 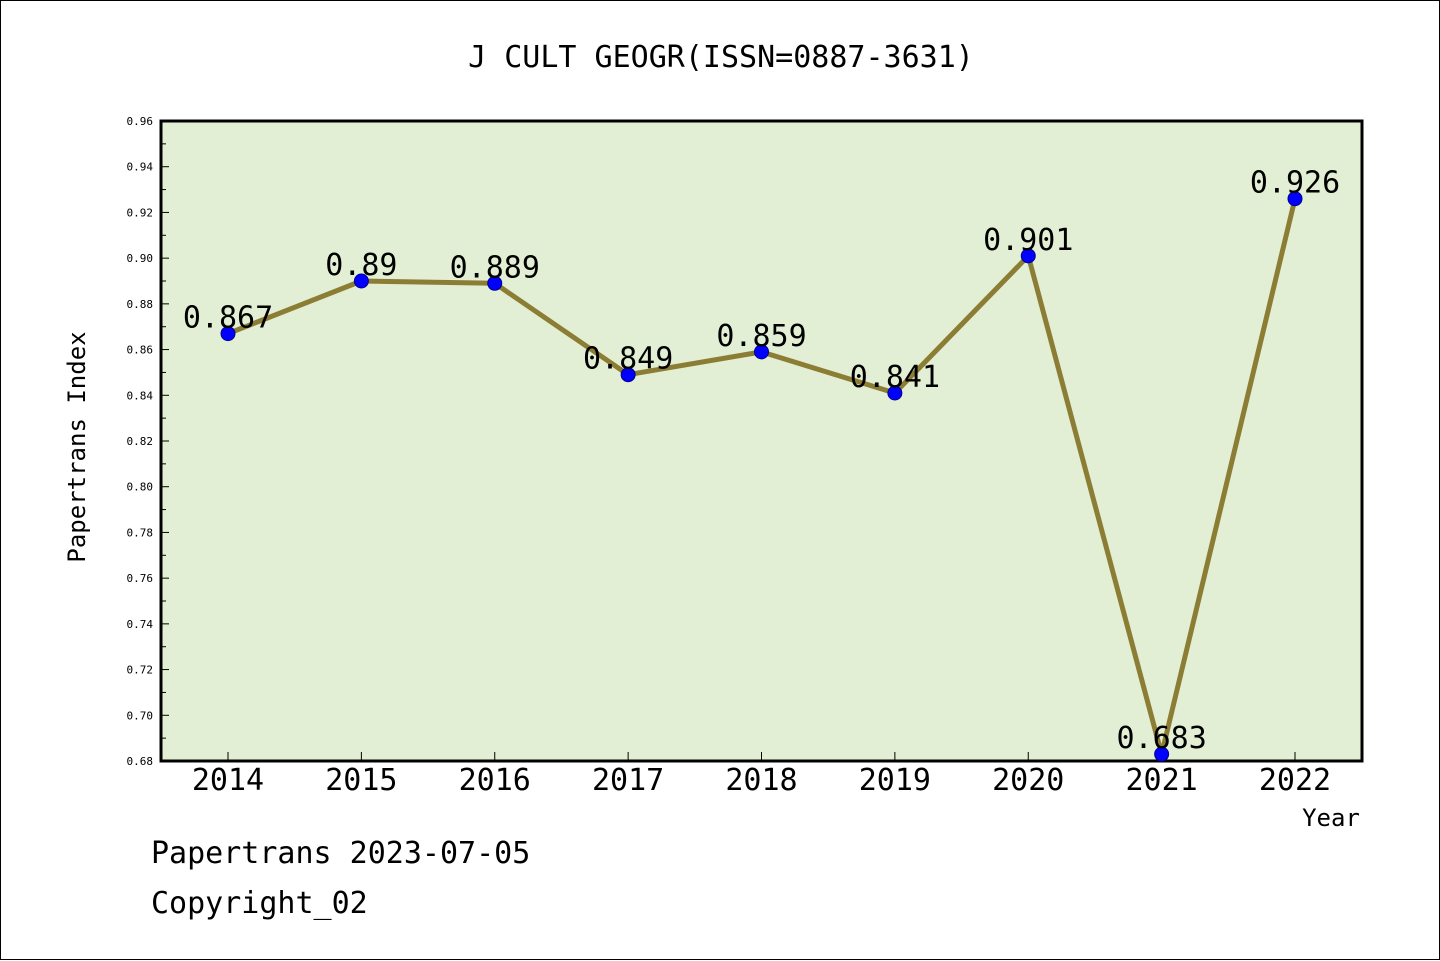 I want to click on x-tick-label: 2018, so click(x=761, y=780).